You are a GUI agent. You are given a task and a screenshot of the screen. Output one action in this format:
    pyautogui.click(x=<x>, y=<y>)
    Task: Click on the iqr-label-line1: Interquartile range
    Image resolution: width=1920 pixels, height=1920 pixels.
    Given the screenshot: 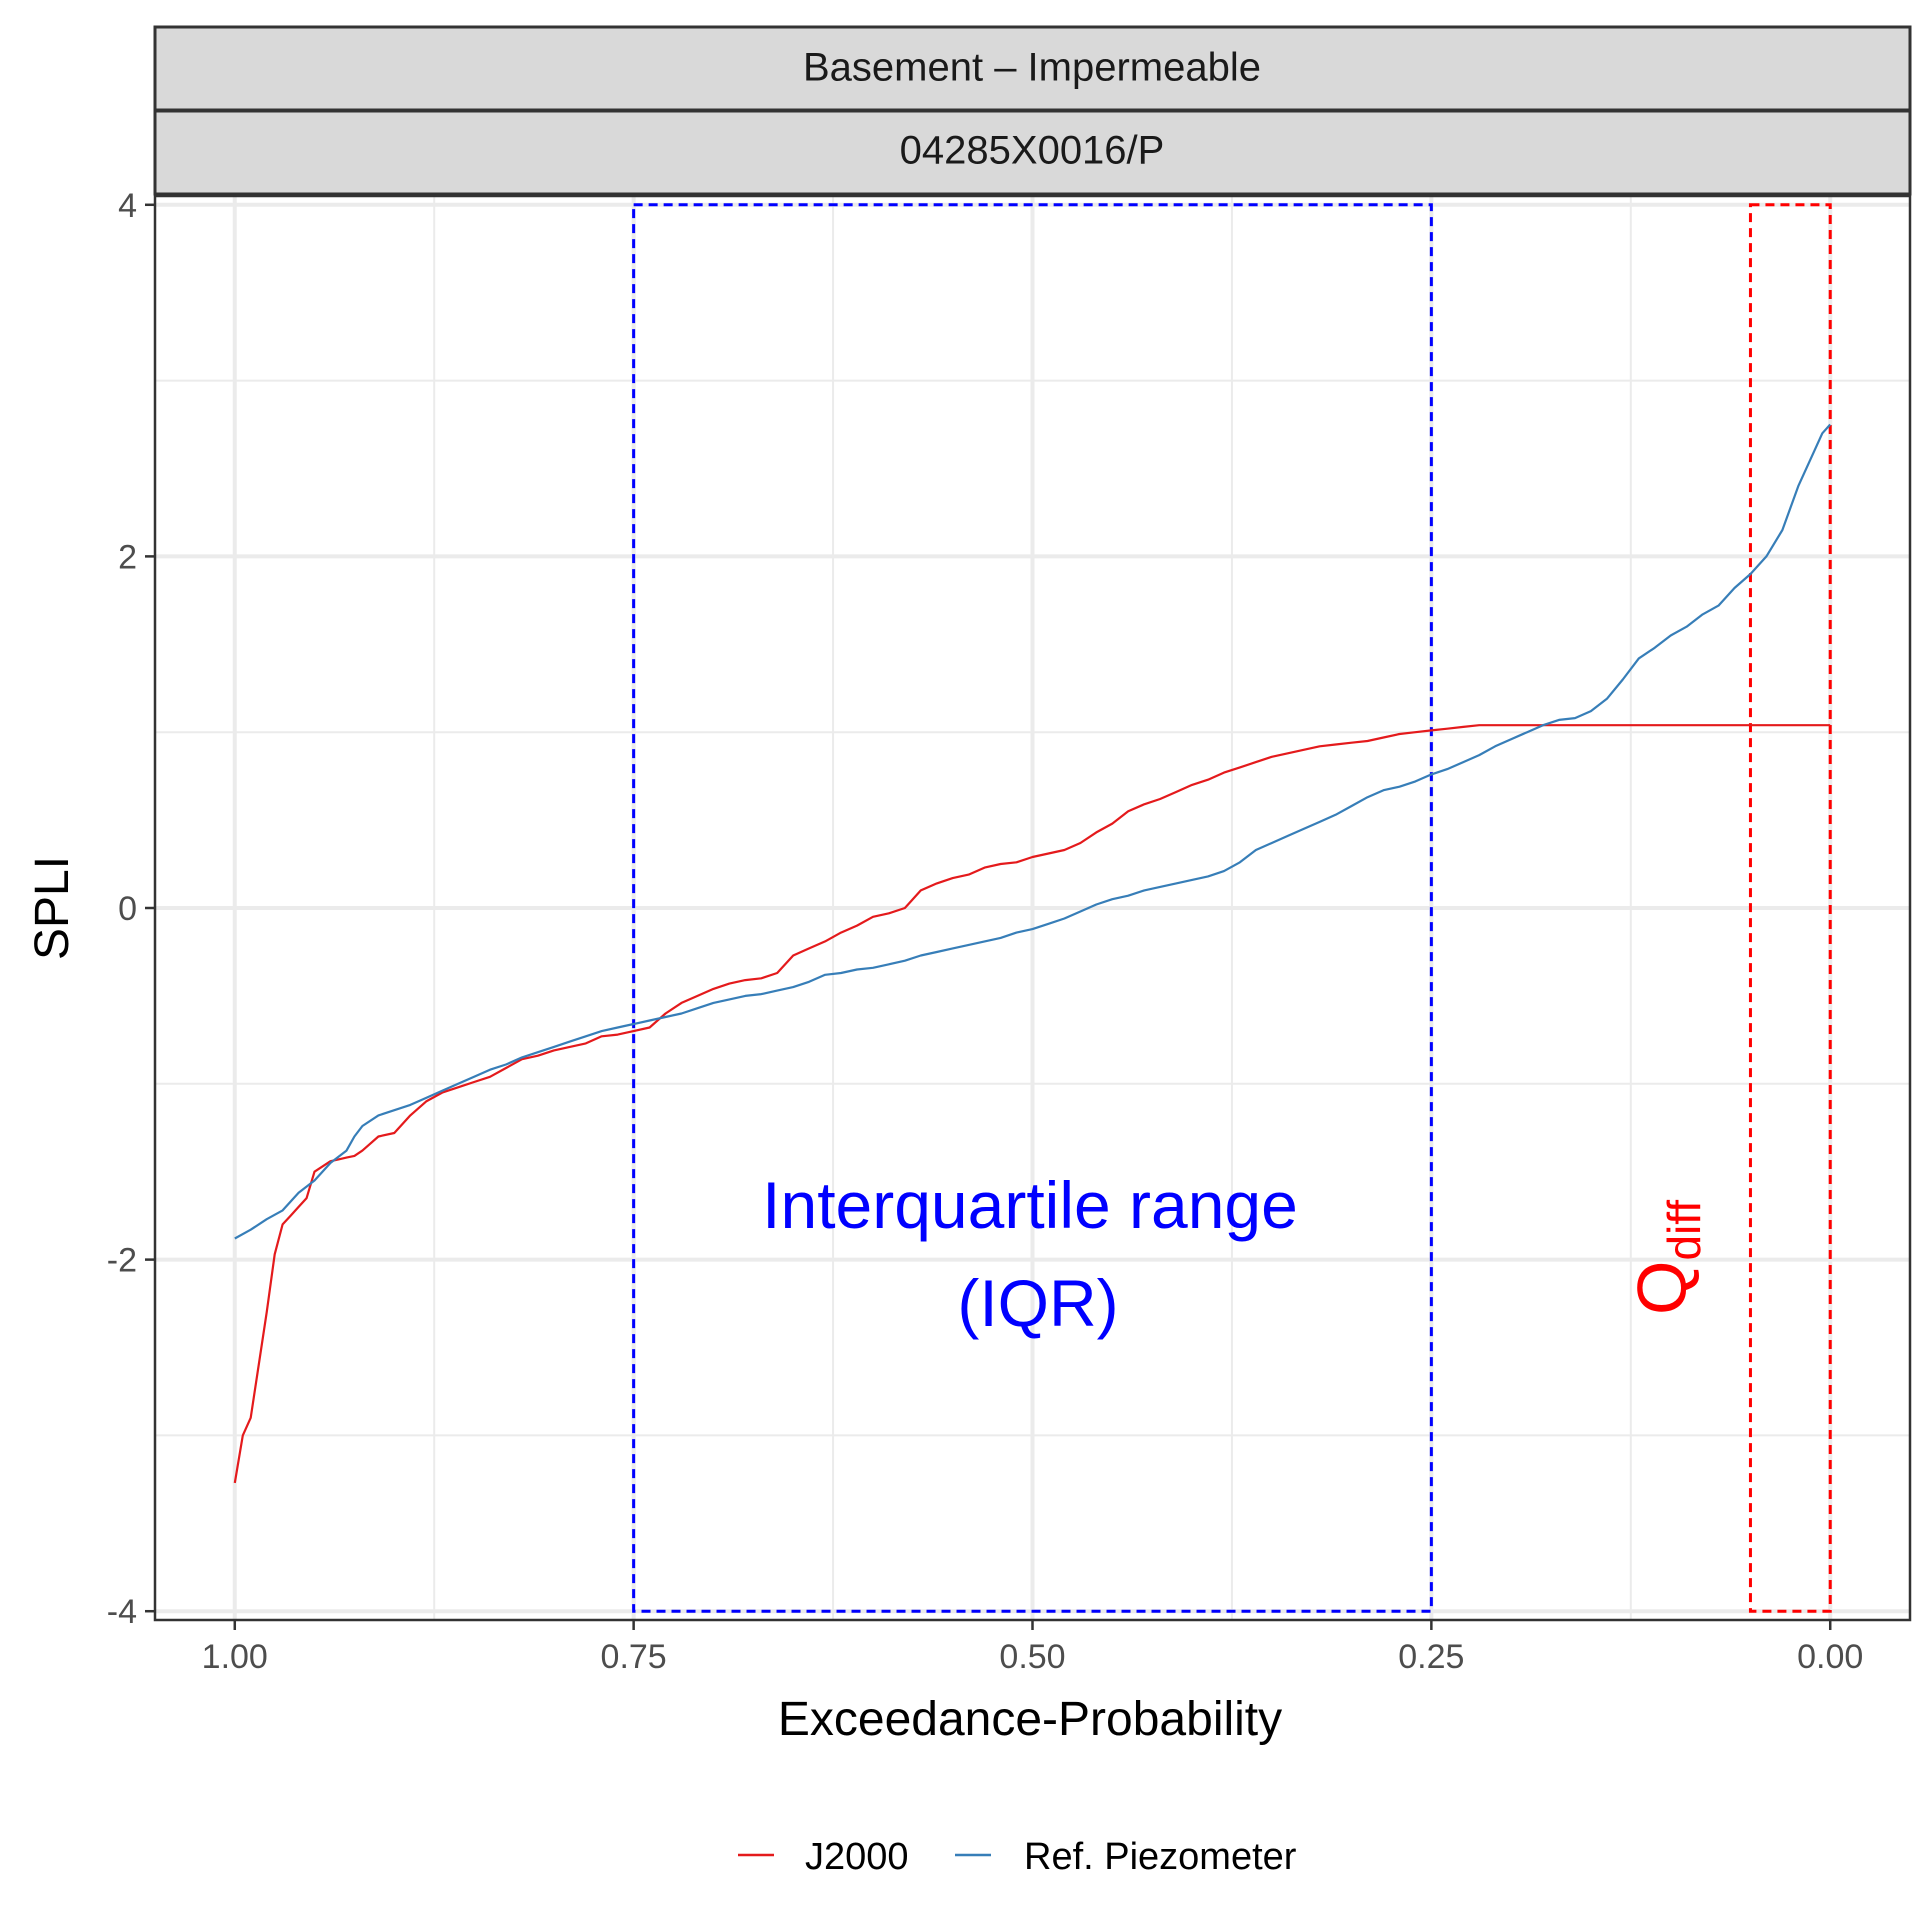 What is the action you would take?
    pyautogui.click(x=1030, y=1205)
    